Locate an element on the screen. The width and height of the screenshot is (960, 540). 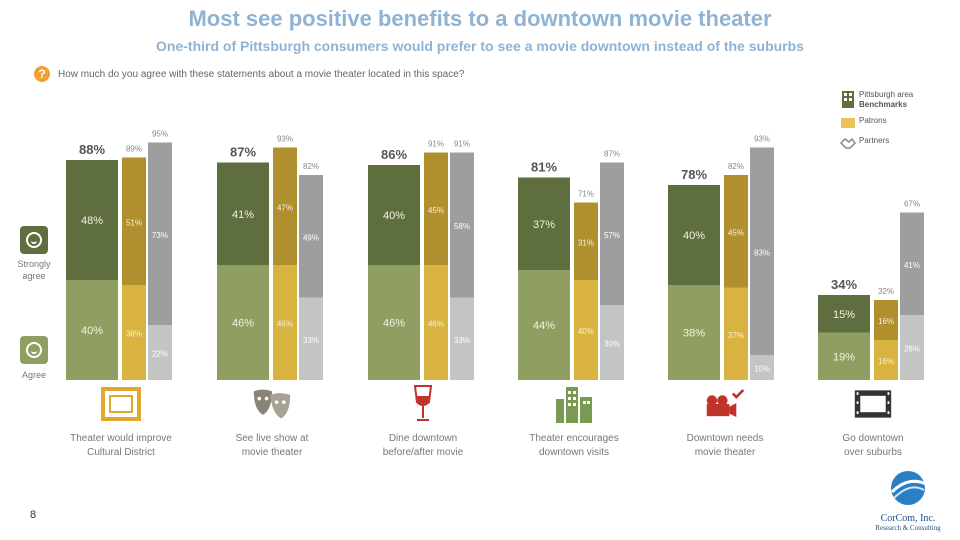
data-label-strongly-agree: 73% is located at coordinates (160, 235).